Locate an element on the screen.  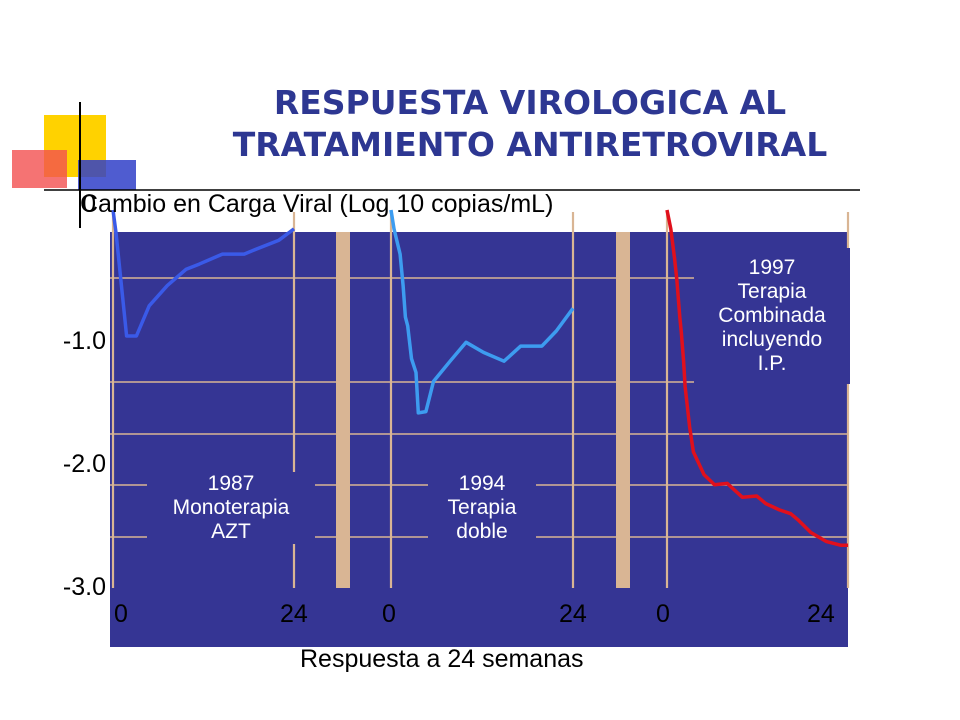
title-line-1: RESPUESTA VIROLOGICA AL is located at coordinates (530, 102).